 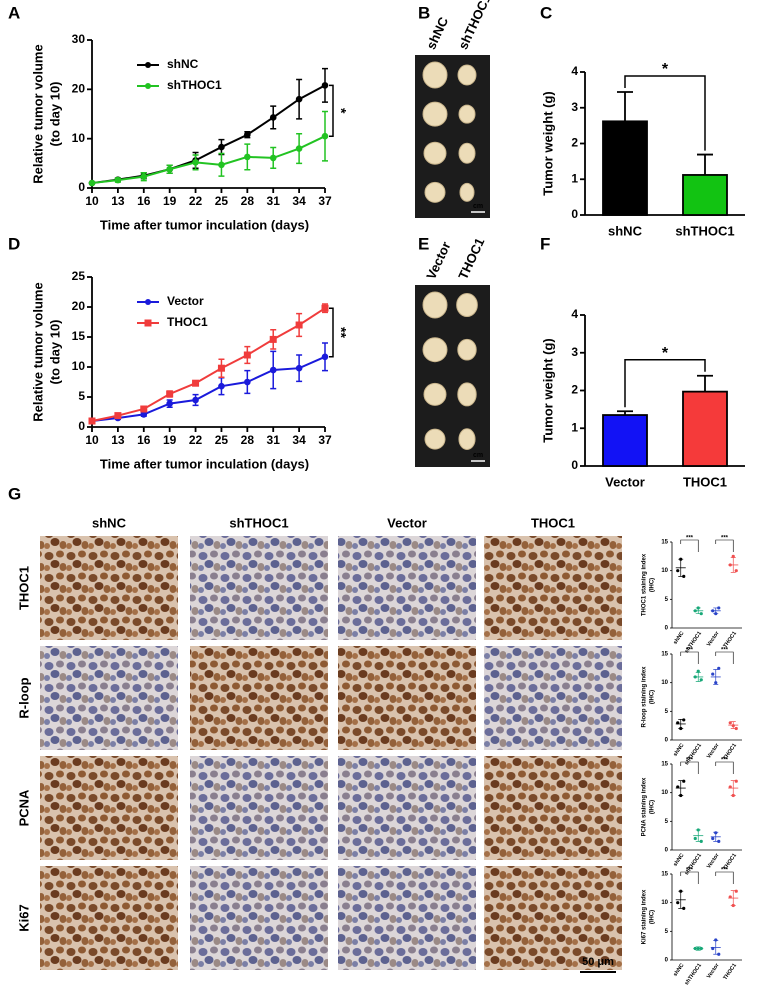 What do you see at coordinates (645, 916) in the screenshot?
I see `y-axis-label: Ki67 staining index` at bounding box center [645, 916].